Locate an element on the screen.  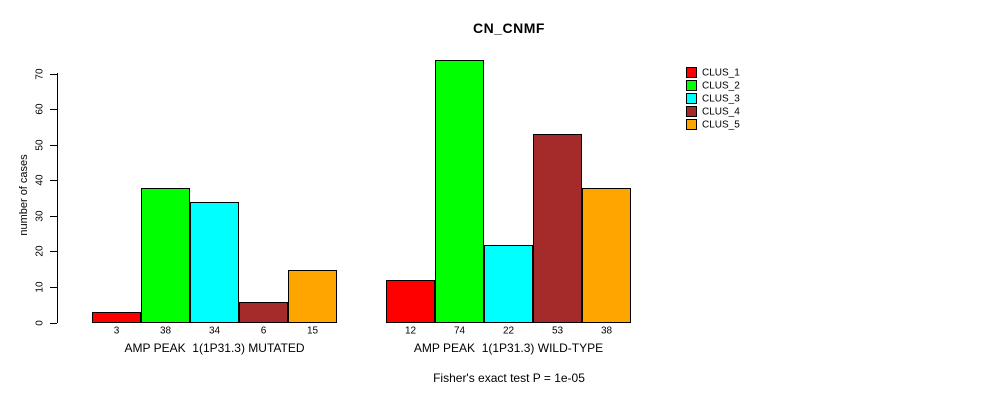
y-axis-label: number of cases is located at coordinates (24, 195).